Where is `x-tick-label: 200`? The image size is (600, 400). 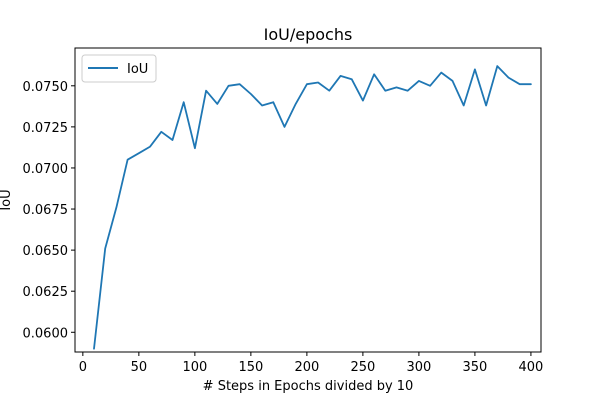
x-tick-label: 200 is located at coordinates (306, 367).